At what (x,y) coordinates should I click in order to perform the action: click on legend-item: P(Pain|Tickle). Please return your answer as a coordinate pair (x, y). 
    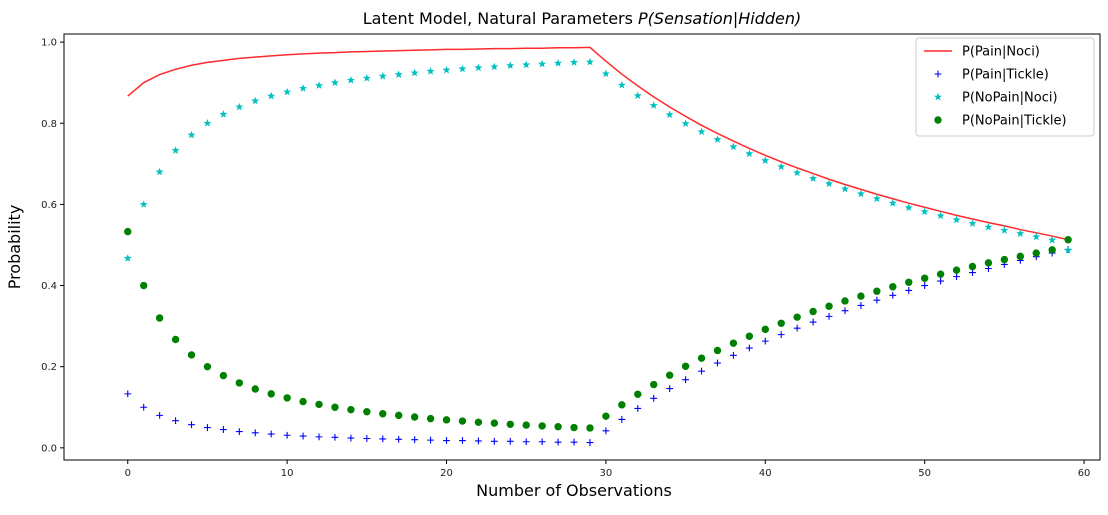
    Looking at the image, I should click on (991, 75).